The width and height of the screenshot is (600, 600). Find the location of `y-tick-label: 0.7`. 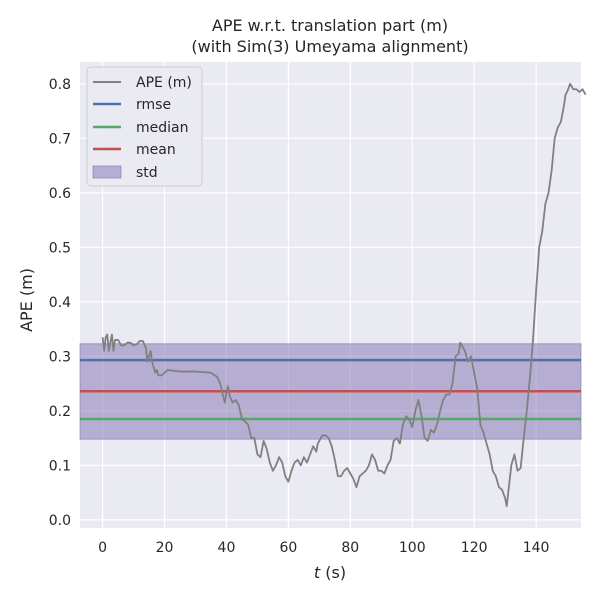

y-tick-label: 0.7 is located at coordinates (60, 139).